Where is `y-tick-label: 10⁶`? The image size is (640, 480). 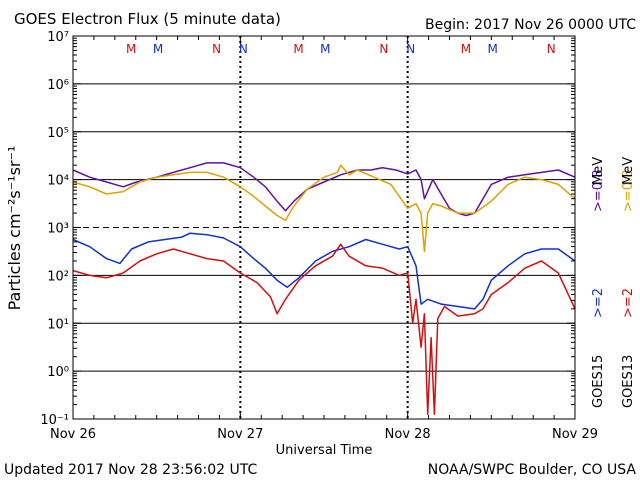
y-tick-label: 10⁶ is located at coordinates (58, 85).